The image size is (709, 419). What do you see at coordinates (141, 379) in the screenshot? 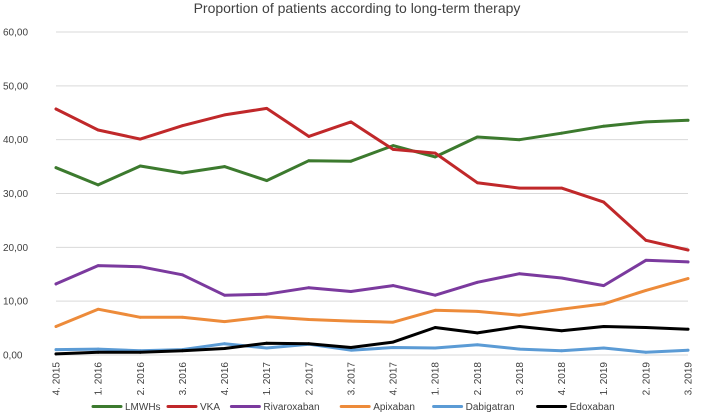
I see `x-tick-label: 2. 2016` at bounding box center [141, 379].